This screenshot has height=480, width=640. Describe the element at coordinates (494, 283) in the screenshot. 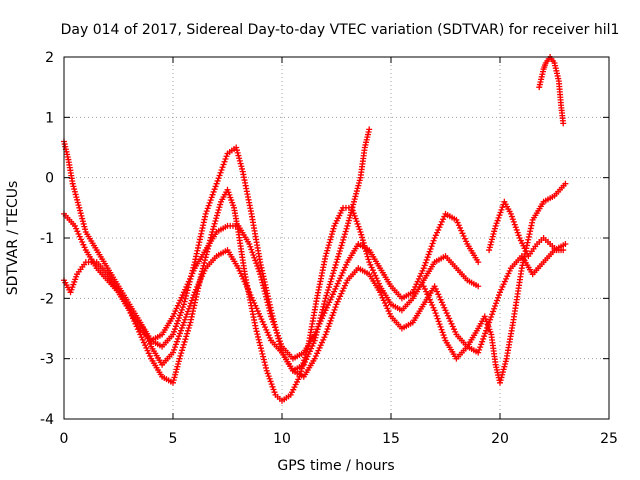

I see `series-satellite-track-E` at that location.